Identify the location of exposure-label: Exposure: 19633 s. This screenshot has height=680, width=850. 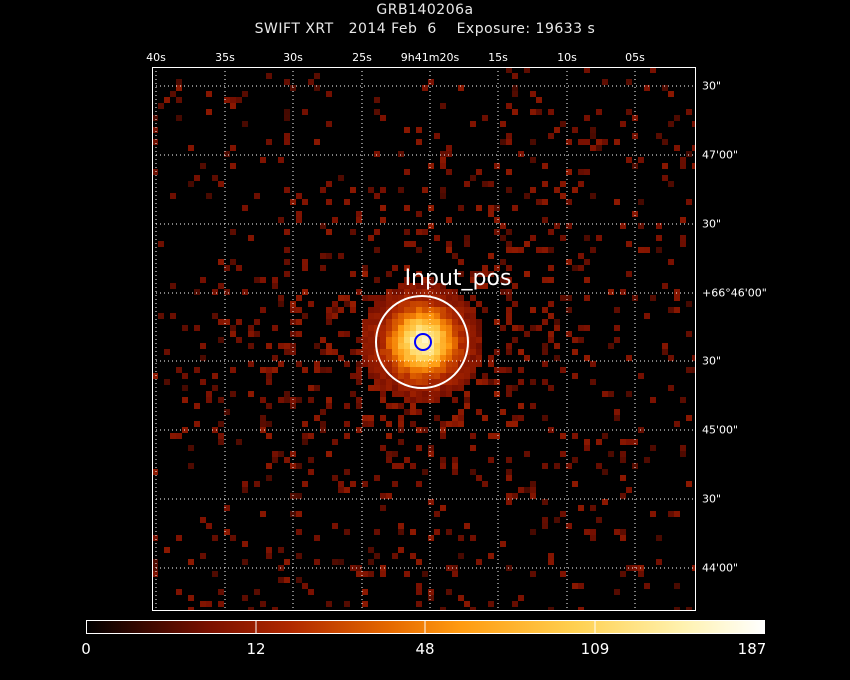
(526, 29).